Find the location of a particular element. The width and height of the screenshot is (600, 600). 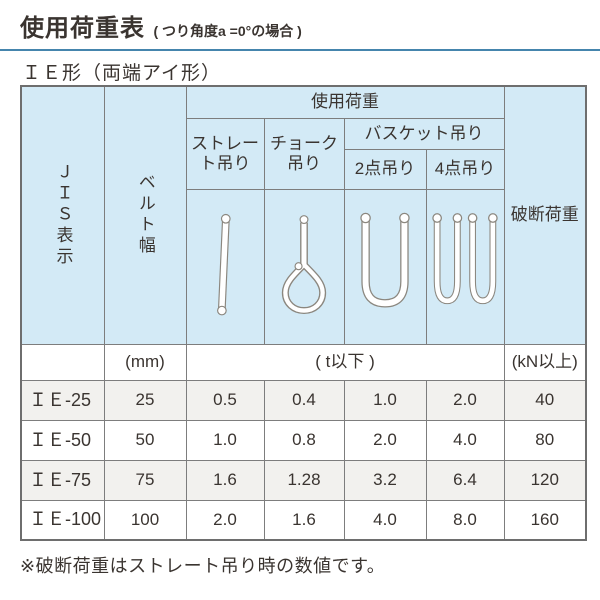

table-row-ie100: ＩＥ-100 100 2.0 1.6 4.0 8.0 160 is located at coordinates (303, 520).